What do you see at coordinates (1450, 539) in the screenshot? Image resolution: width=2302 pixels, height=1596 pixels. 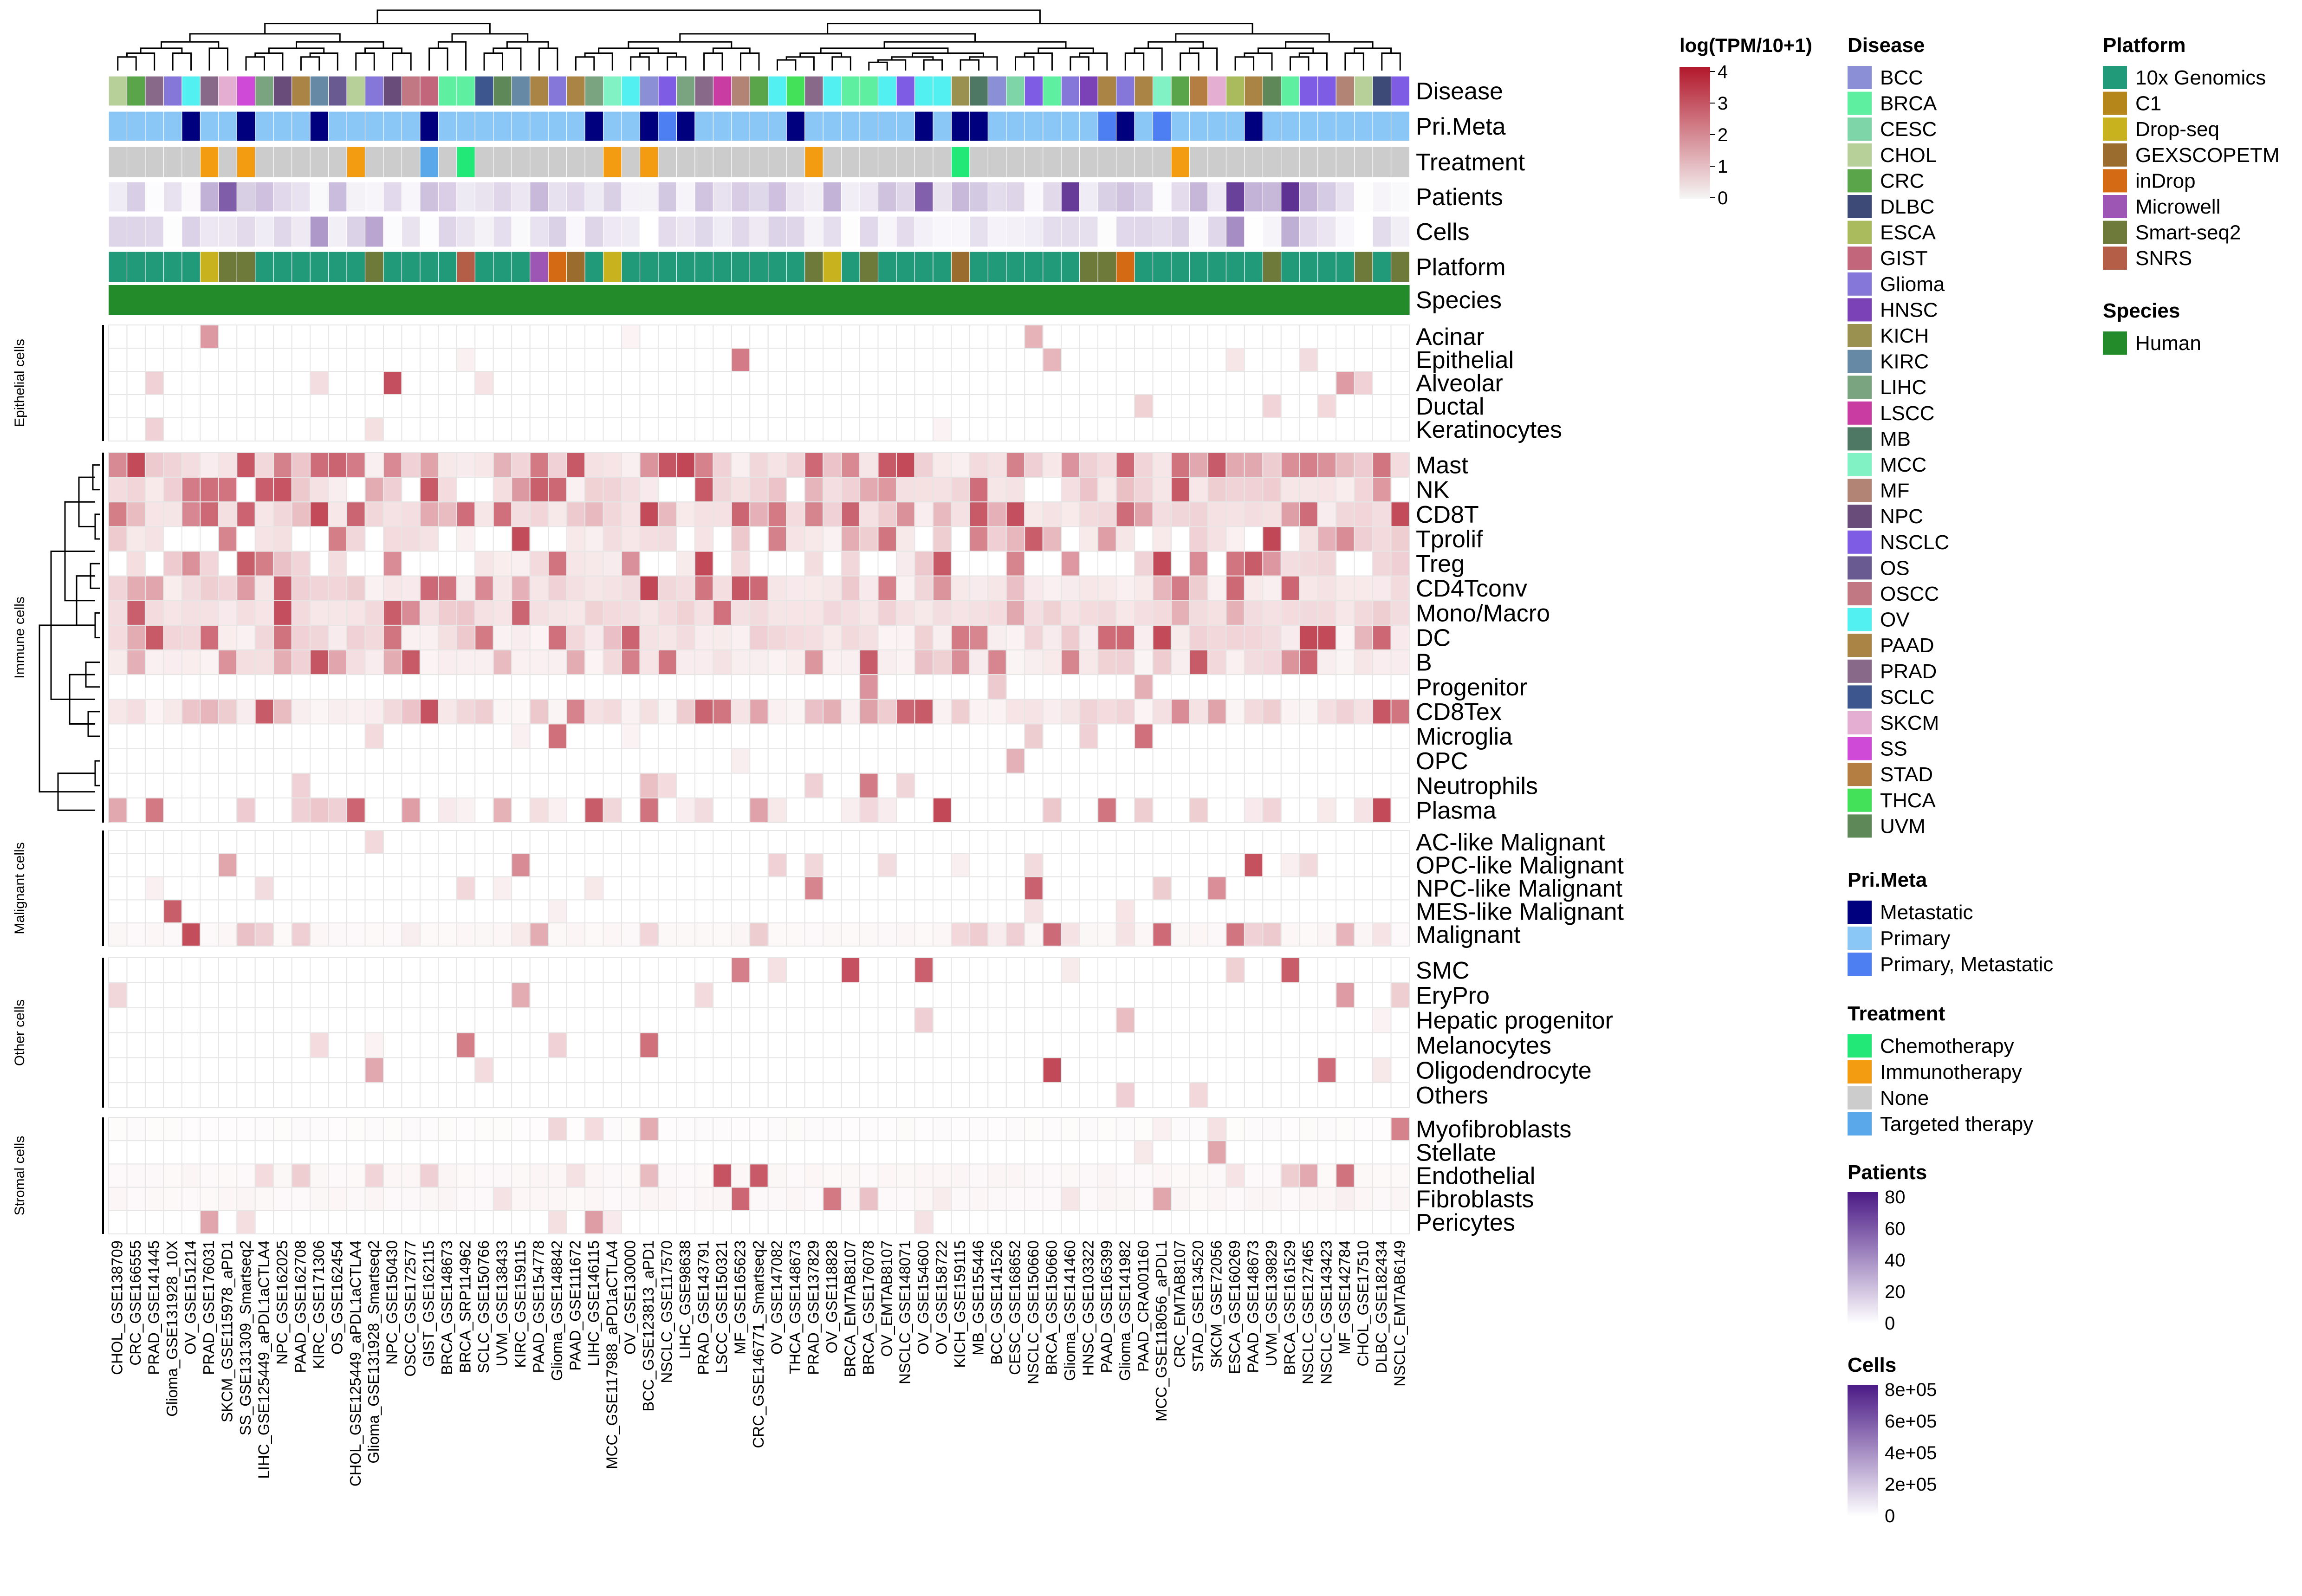 I see `row-label: Tprolif` at bounding box center [1450, 539].